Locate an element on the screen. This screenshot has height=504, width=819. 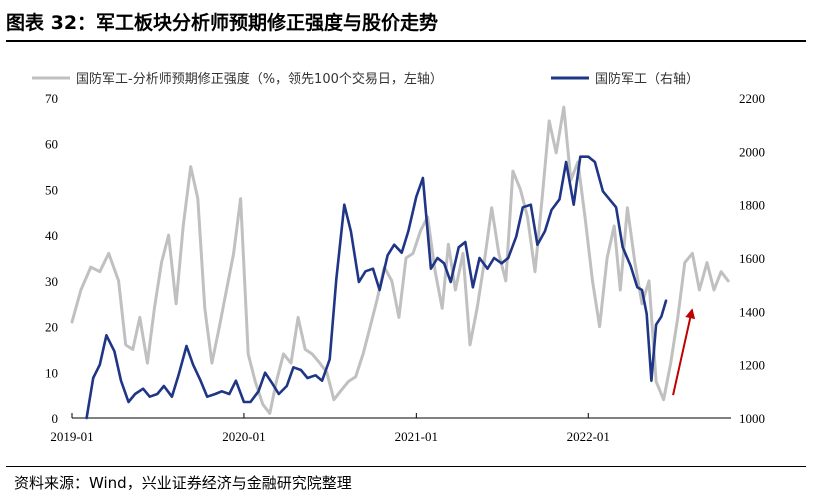
figure-title: 图表 32：军工板块分析师预期修正强度与股价走势 is located at coordinates (222, 23).